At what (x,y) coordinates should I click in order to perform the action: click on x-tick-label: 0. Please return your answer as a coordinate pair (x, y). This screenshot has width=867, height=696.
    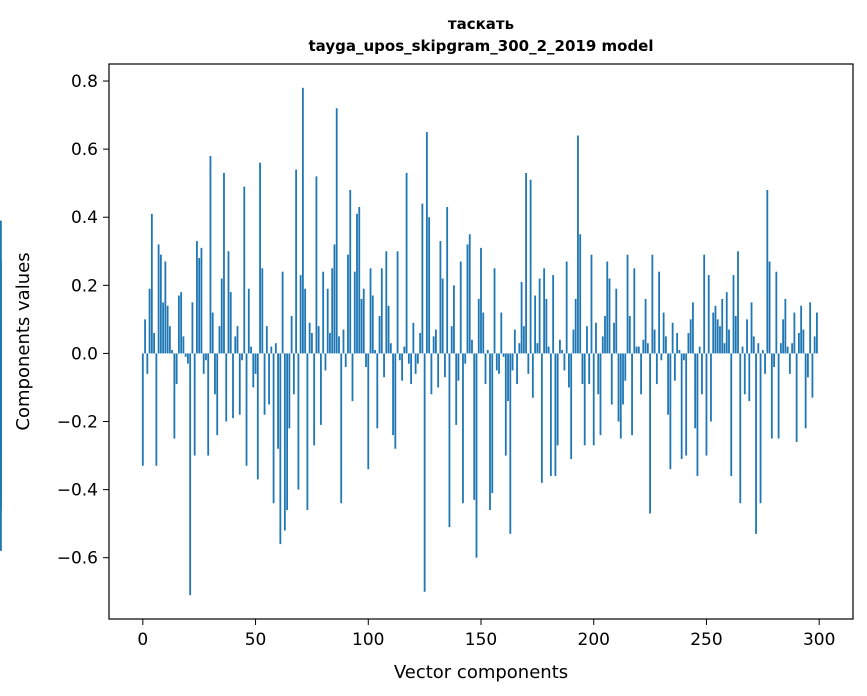
    Looking at the image, I should click on (142, 640).